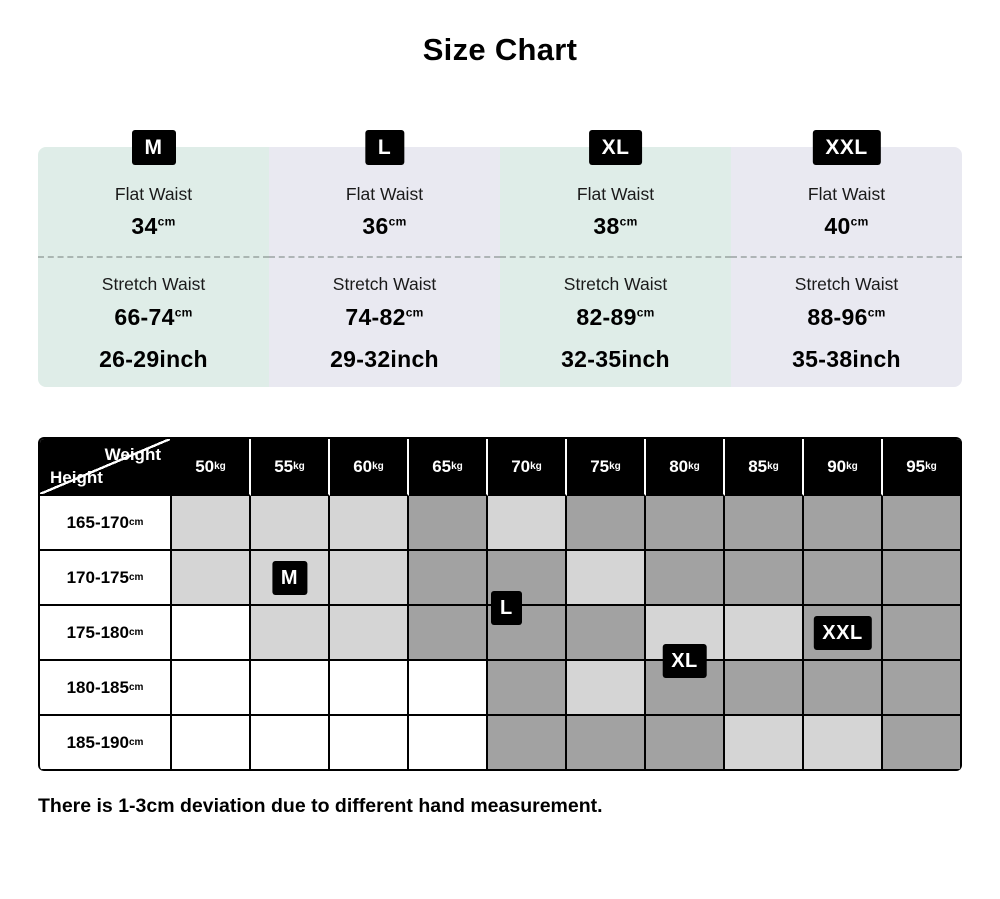 This screenshot has height=899, width=1000. I want to click on flat-waist-value: 36cm, so click(384, 226).